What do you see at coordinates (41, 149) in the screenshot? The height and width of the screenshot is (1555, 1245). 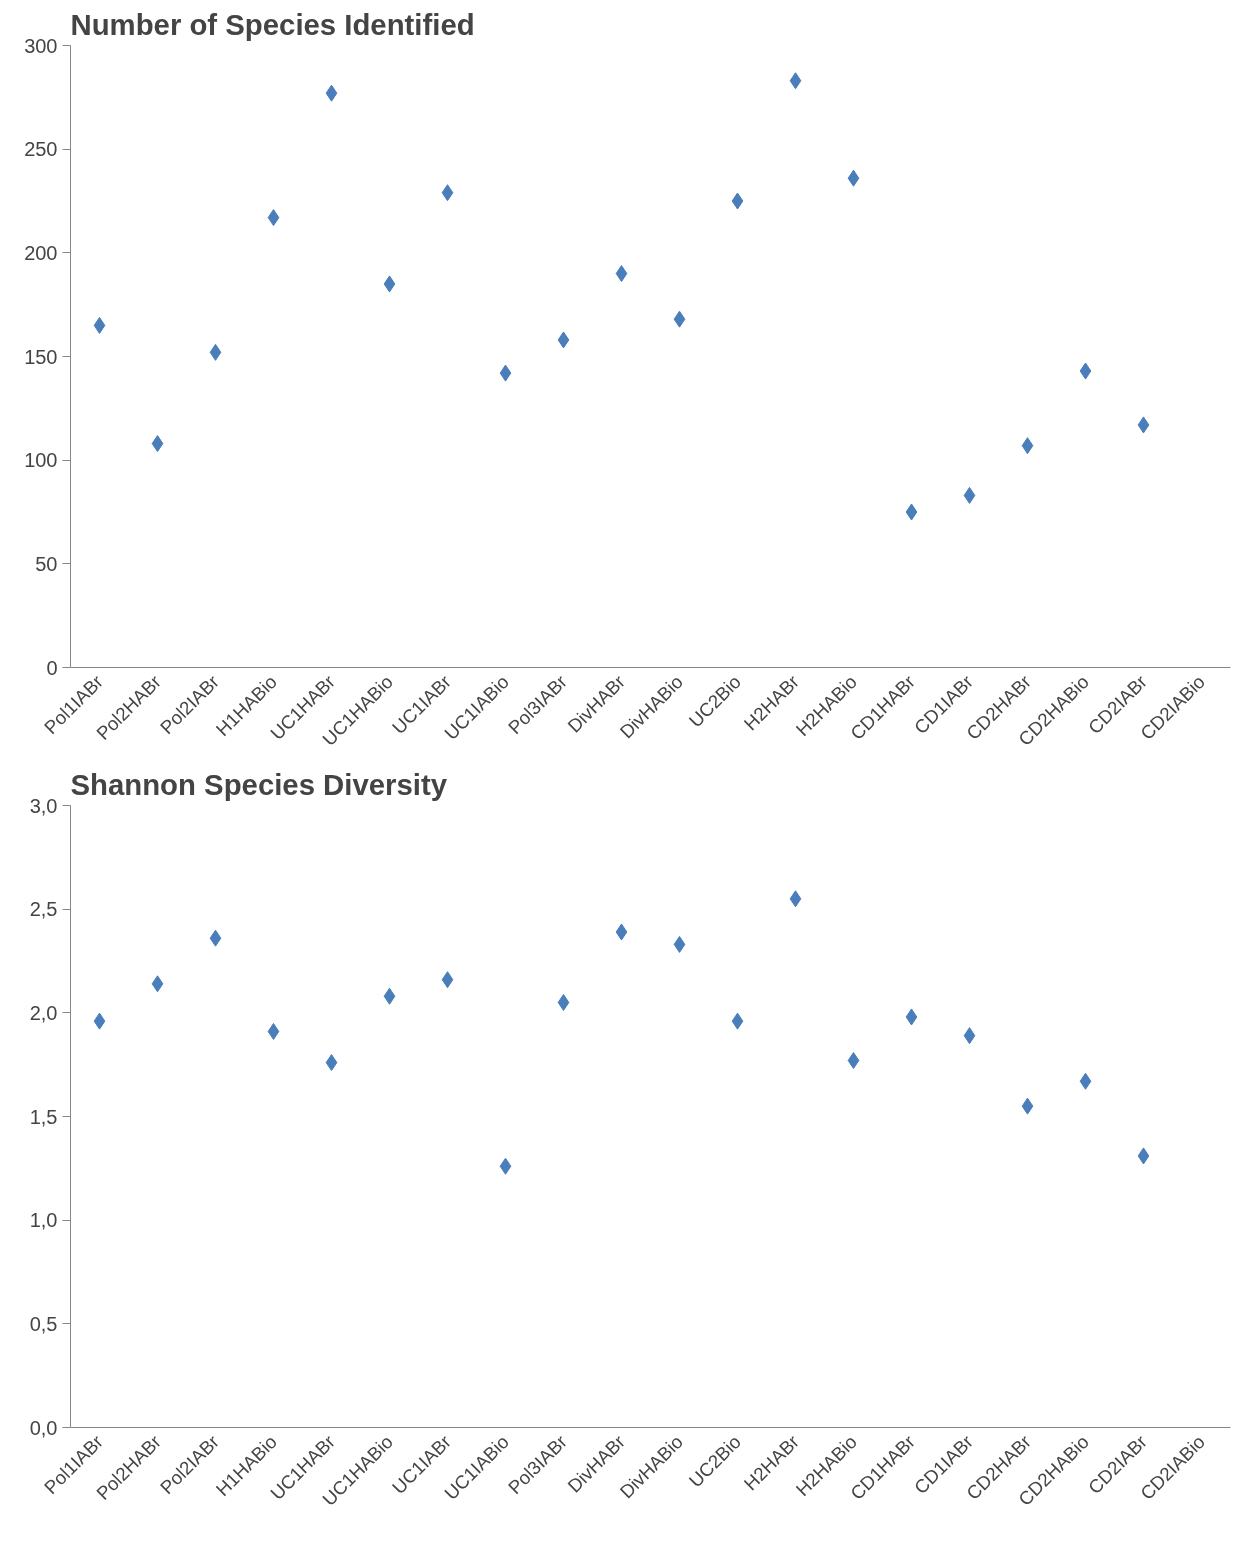 I see `y-tick-label: 250` at bounding box center [41, 149].